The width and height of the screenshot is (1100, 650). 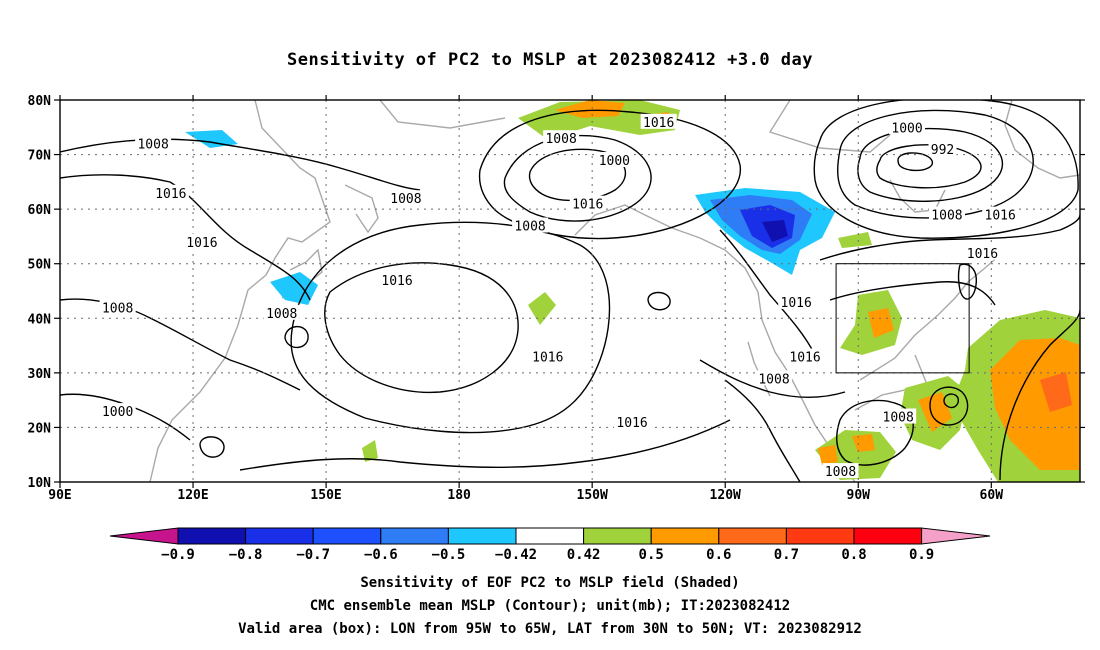 What do you see at coordinates (40, 101) in the screenshot?
I see `lat-label: 80N` at bounding box center [40, 101].